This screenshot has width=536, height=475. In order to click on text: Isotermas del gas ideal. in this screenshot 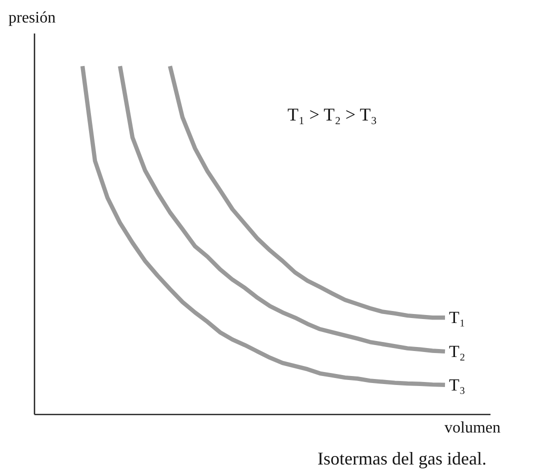, I will do `click(402, 458)`.